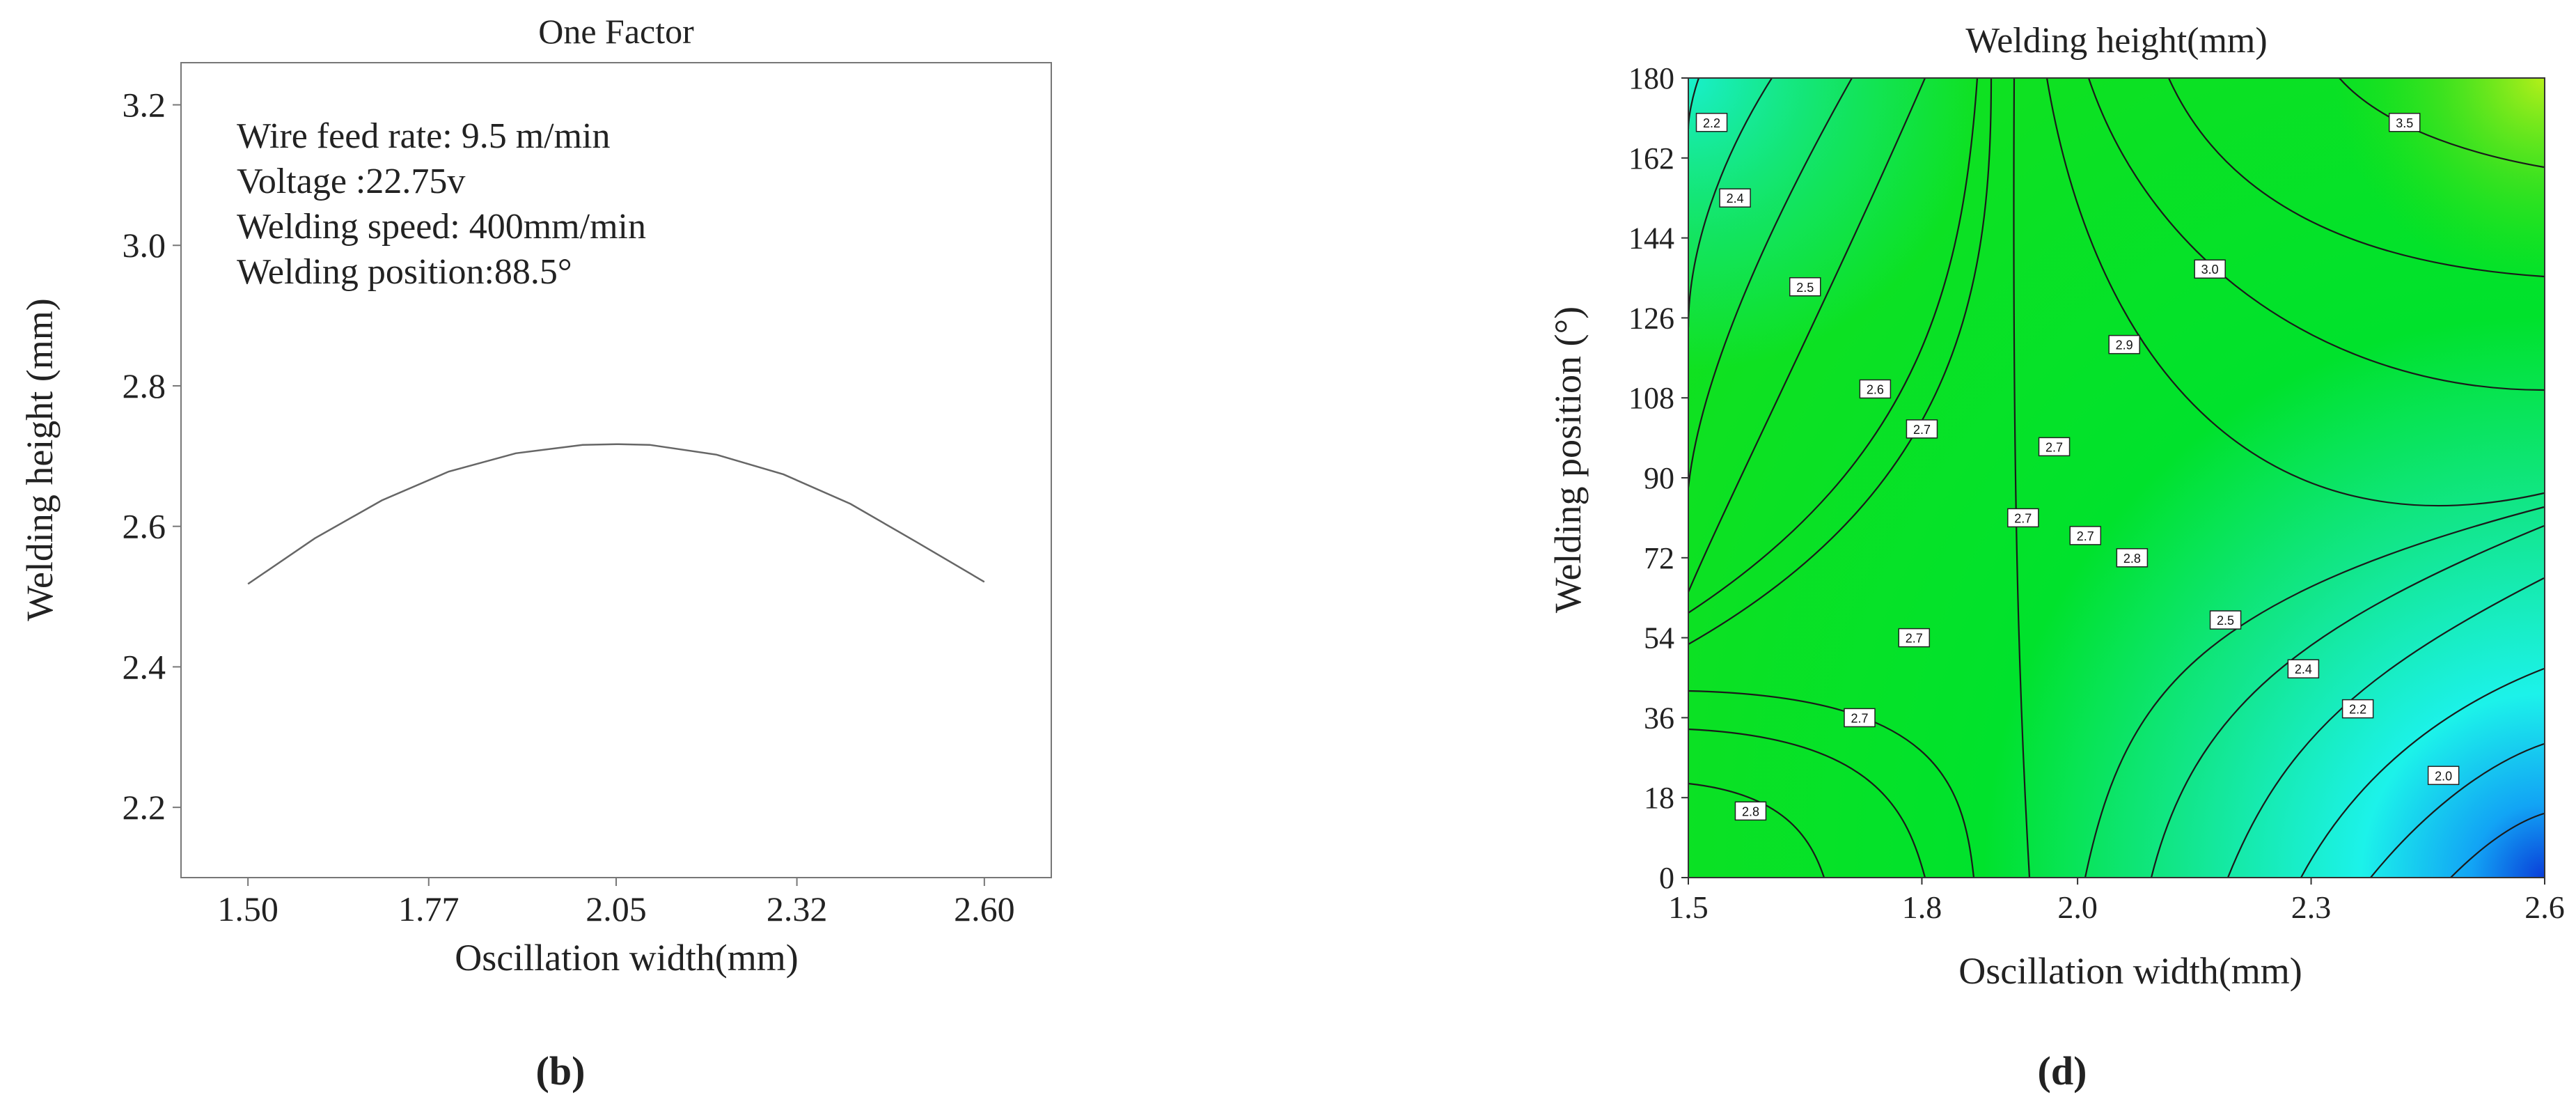 This screenshot has height=1097, width=2576. I want to click on y-tick-label: 162, so click(1651, 158).